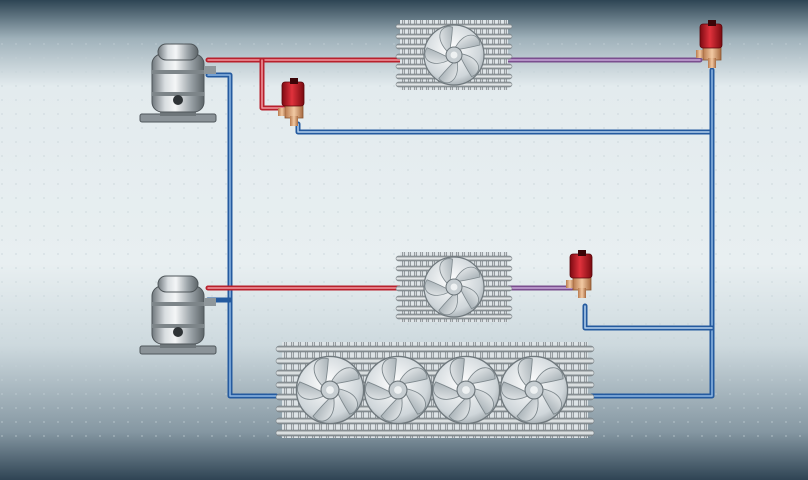 This screenshot has height=480, width=808. Describe the element at coordinates (454, 55) in the screenshot. I see `evaporator-top` at that location.